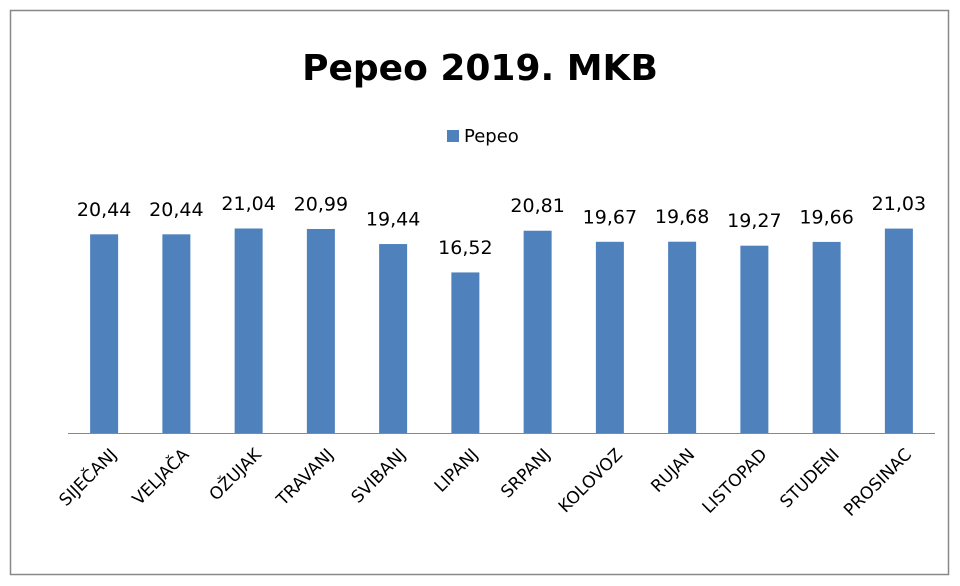 The width and height of the screenshot is (960, 586). What do you see at coordinates (826, 217) in the screenshot?
I see `data-label: 19,66` at bounding box center [826, 217].